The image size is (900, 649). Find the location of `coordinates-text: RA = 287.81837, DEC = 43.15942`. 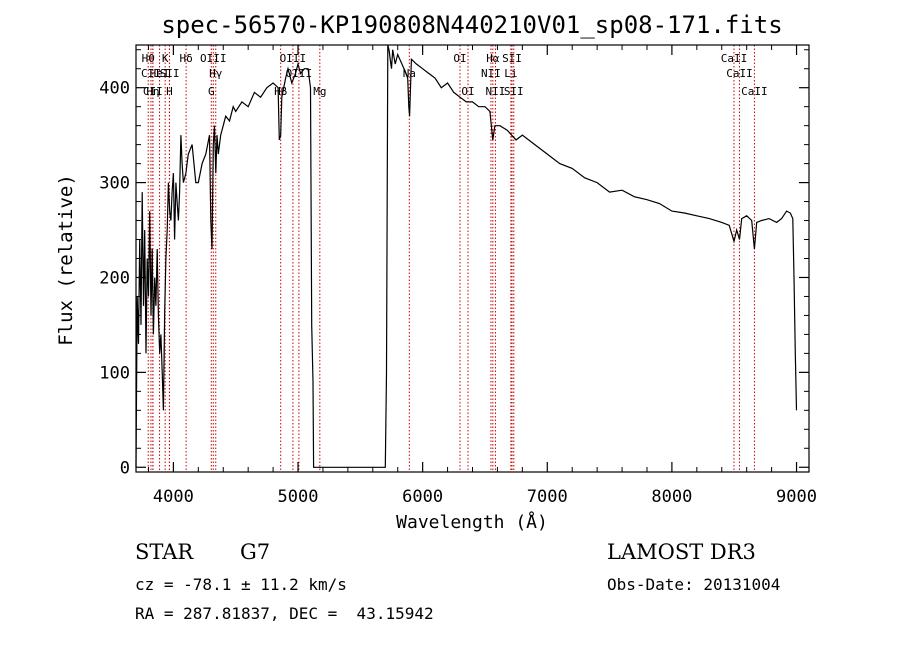

coordinates-text: RA = 287.81837, DEC = 43.15942 is located at coordinates (284, 613).